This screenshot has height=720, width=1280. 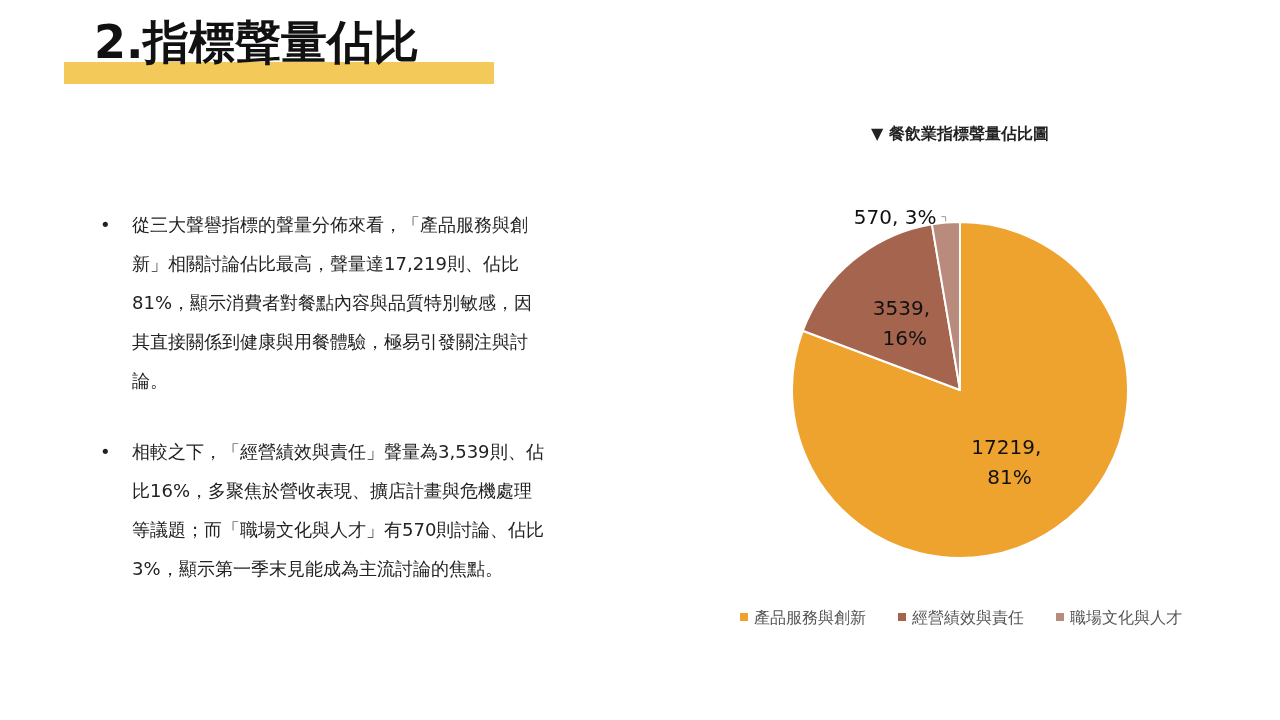 What do you see at coordinates (1009, 461) in the screenshot?
I see `data-label: 17219, 81%` at bounding box center [1009, 461].